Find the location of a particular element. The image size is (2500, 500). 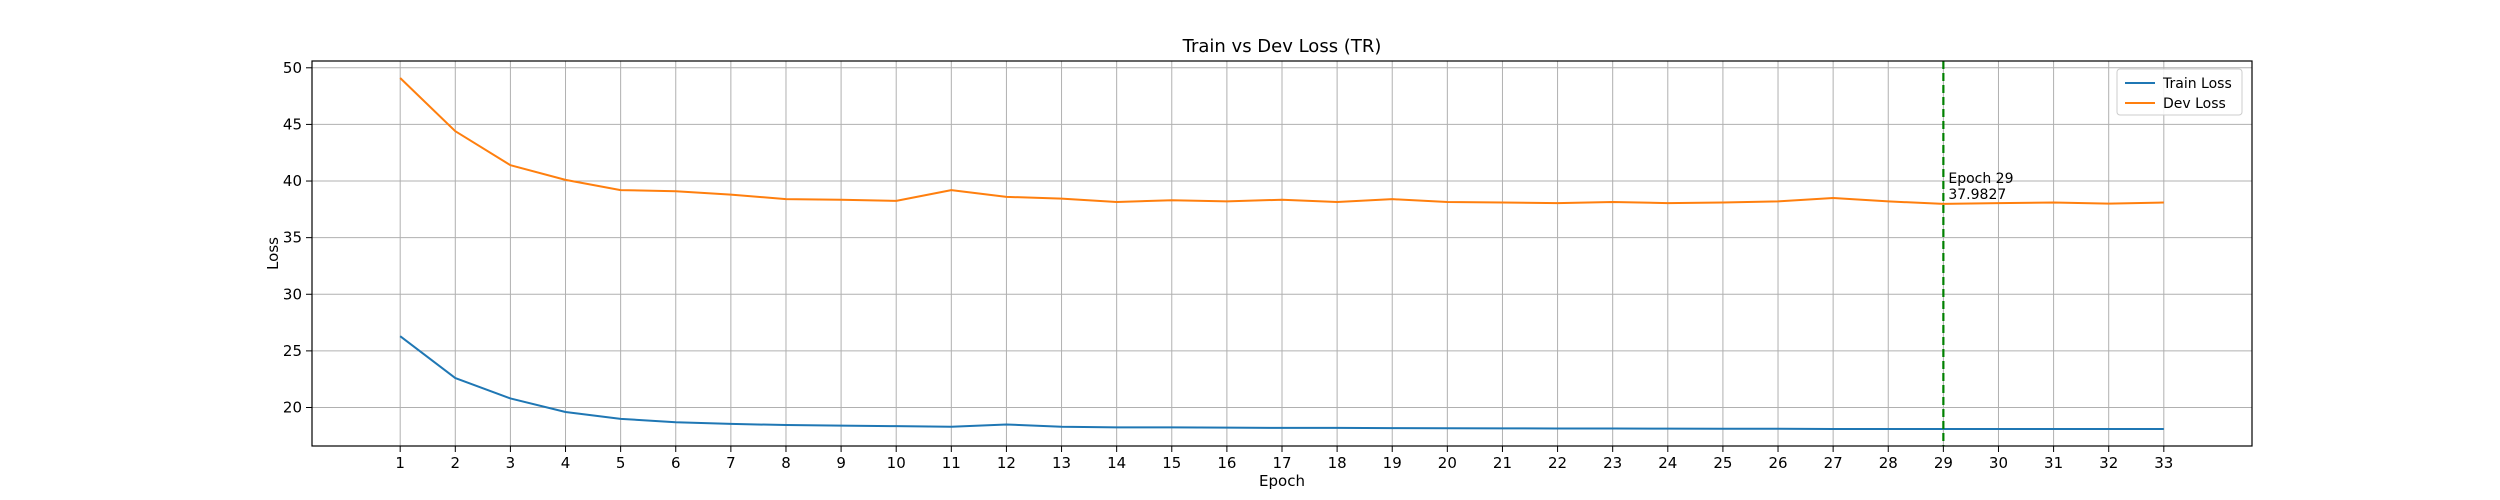

annotation-value-label: 37.9827 is located at coordinates (1977, 195).